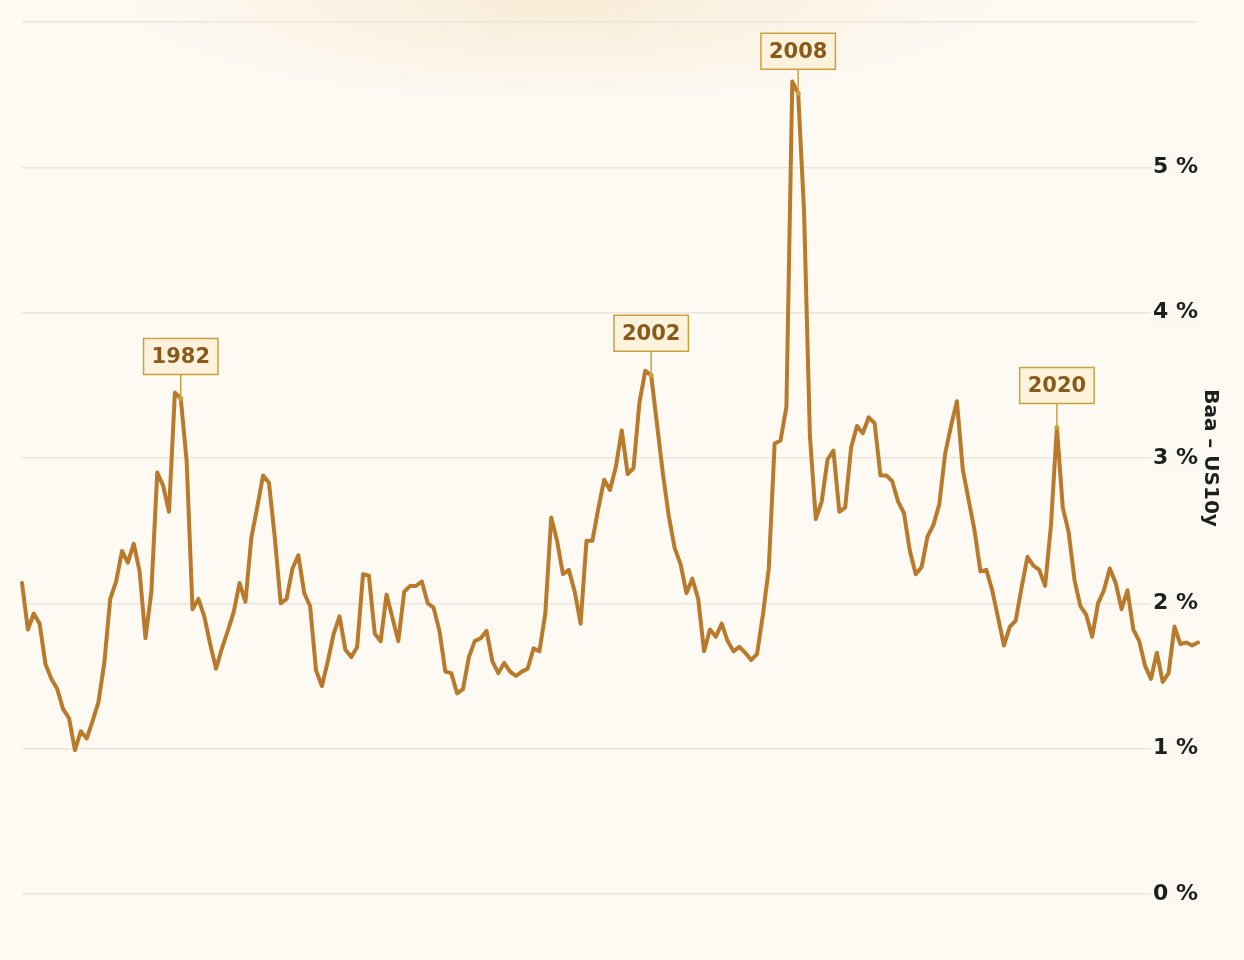 This screenshot has height=960, width=1244. I want to click on y-tick-label: 4 %, so click(1175, 311).